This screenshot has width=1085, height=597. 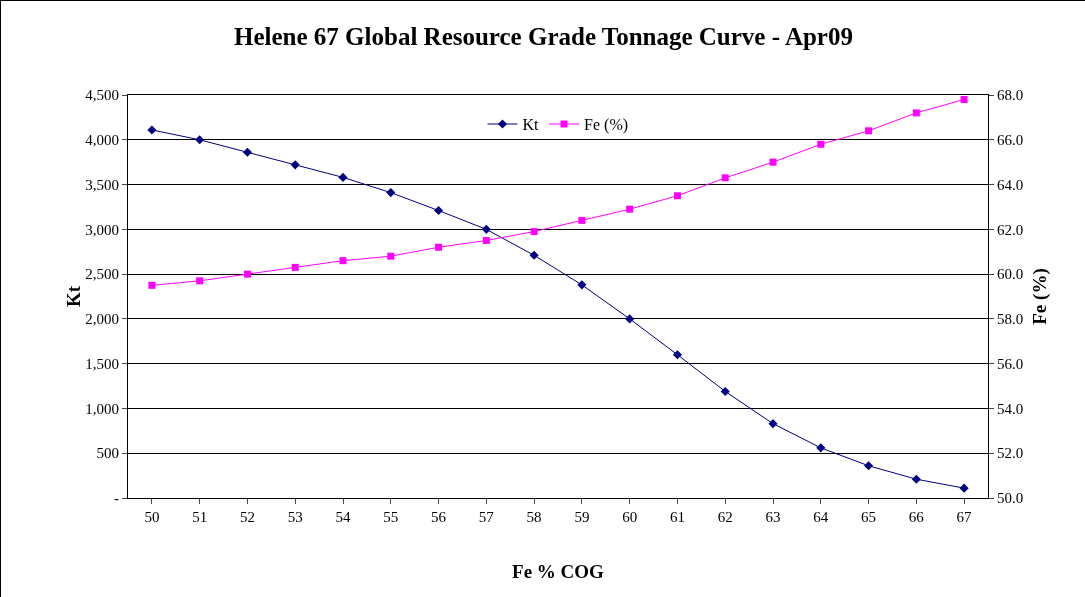 I want to click on y-tick-label: 3,500, so click(x=102, y=184).